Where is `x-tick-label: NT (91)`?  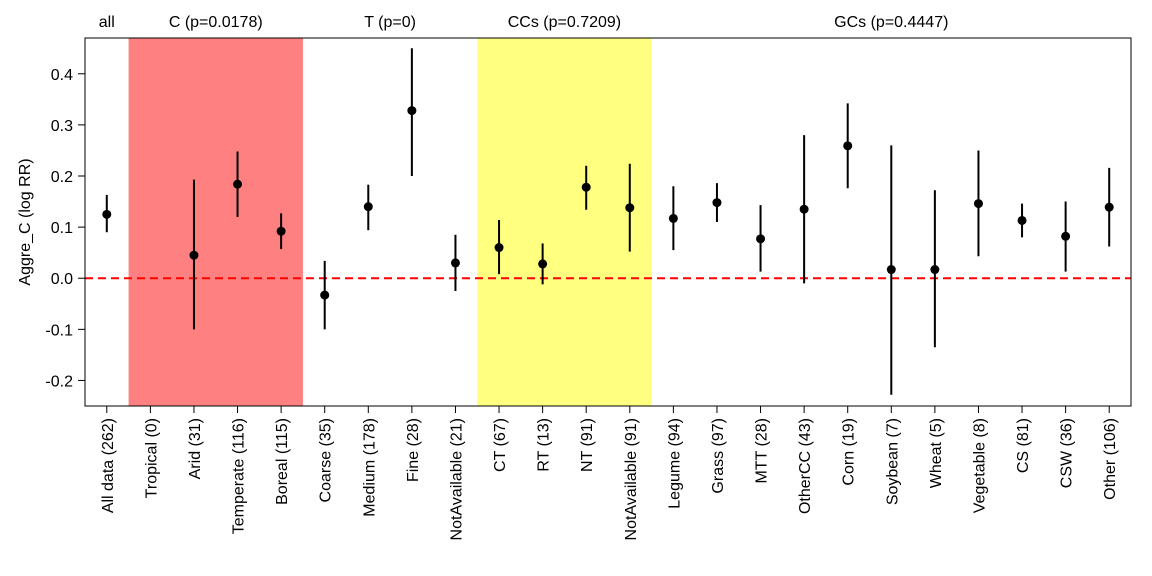 x-tick-label: NT (91) is located at coordinates (587, 445).